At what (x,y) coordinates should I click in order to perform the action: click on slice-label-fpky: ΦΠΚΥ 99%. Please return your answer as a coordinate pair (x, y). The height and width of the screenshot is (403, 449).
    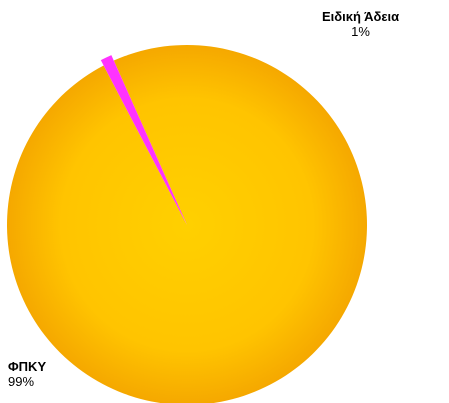
    Looking at the image, I should click on (27, 374).